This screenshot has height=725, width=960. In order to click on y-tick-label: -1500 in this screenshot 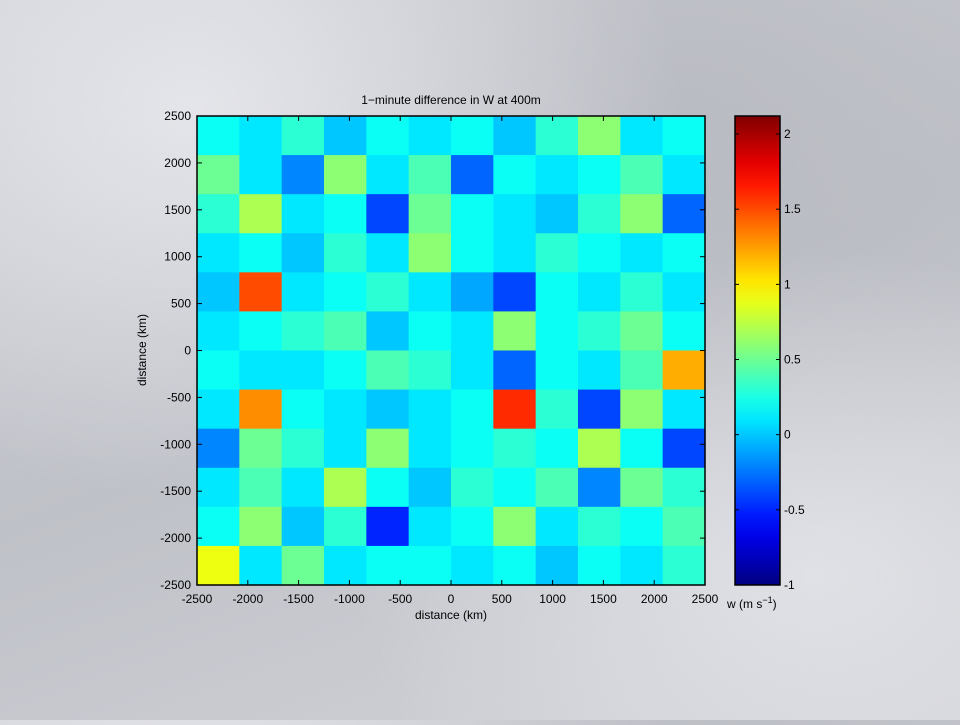, I will do `click(175, 491)`.